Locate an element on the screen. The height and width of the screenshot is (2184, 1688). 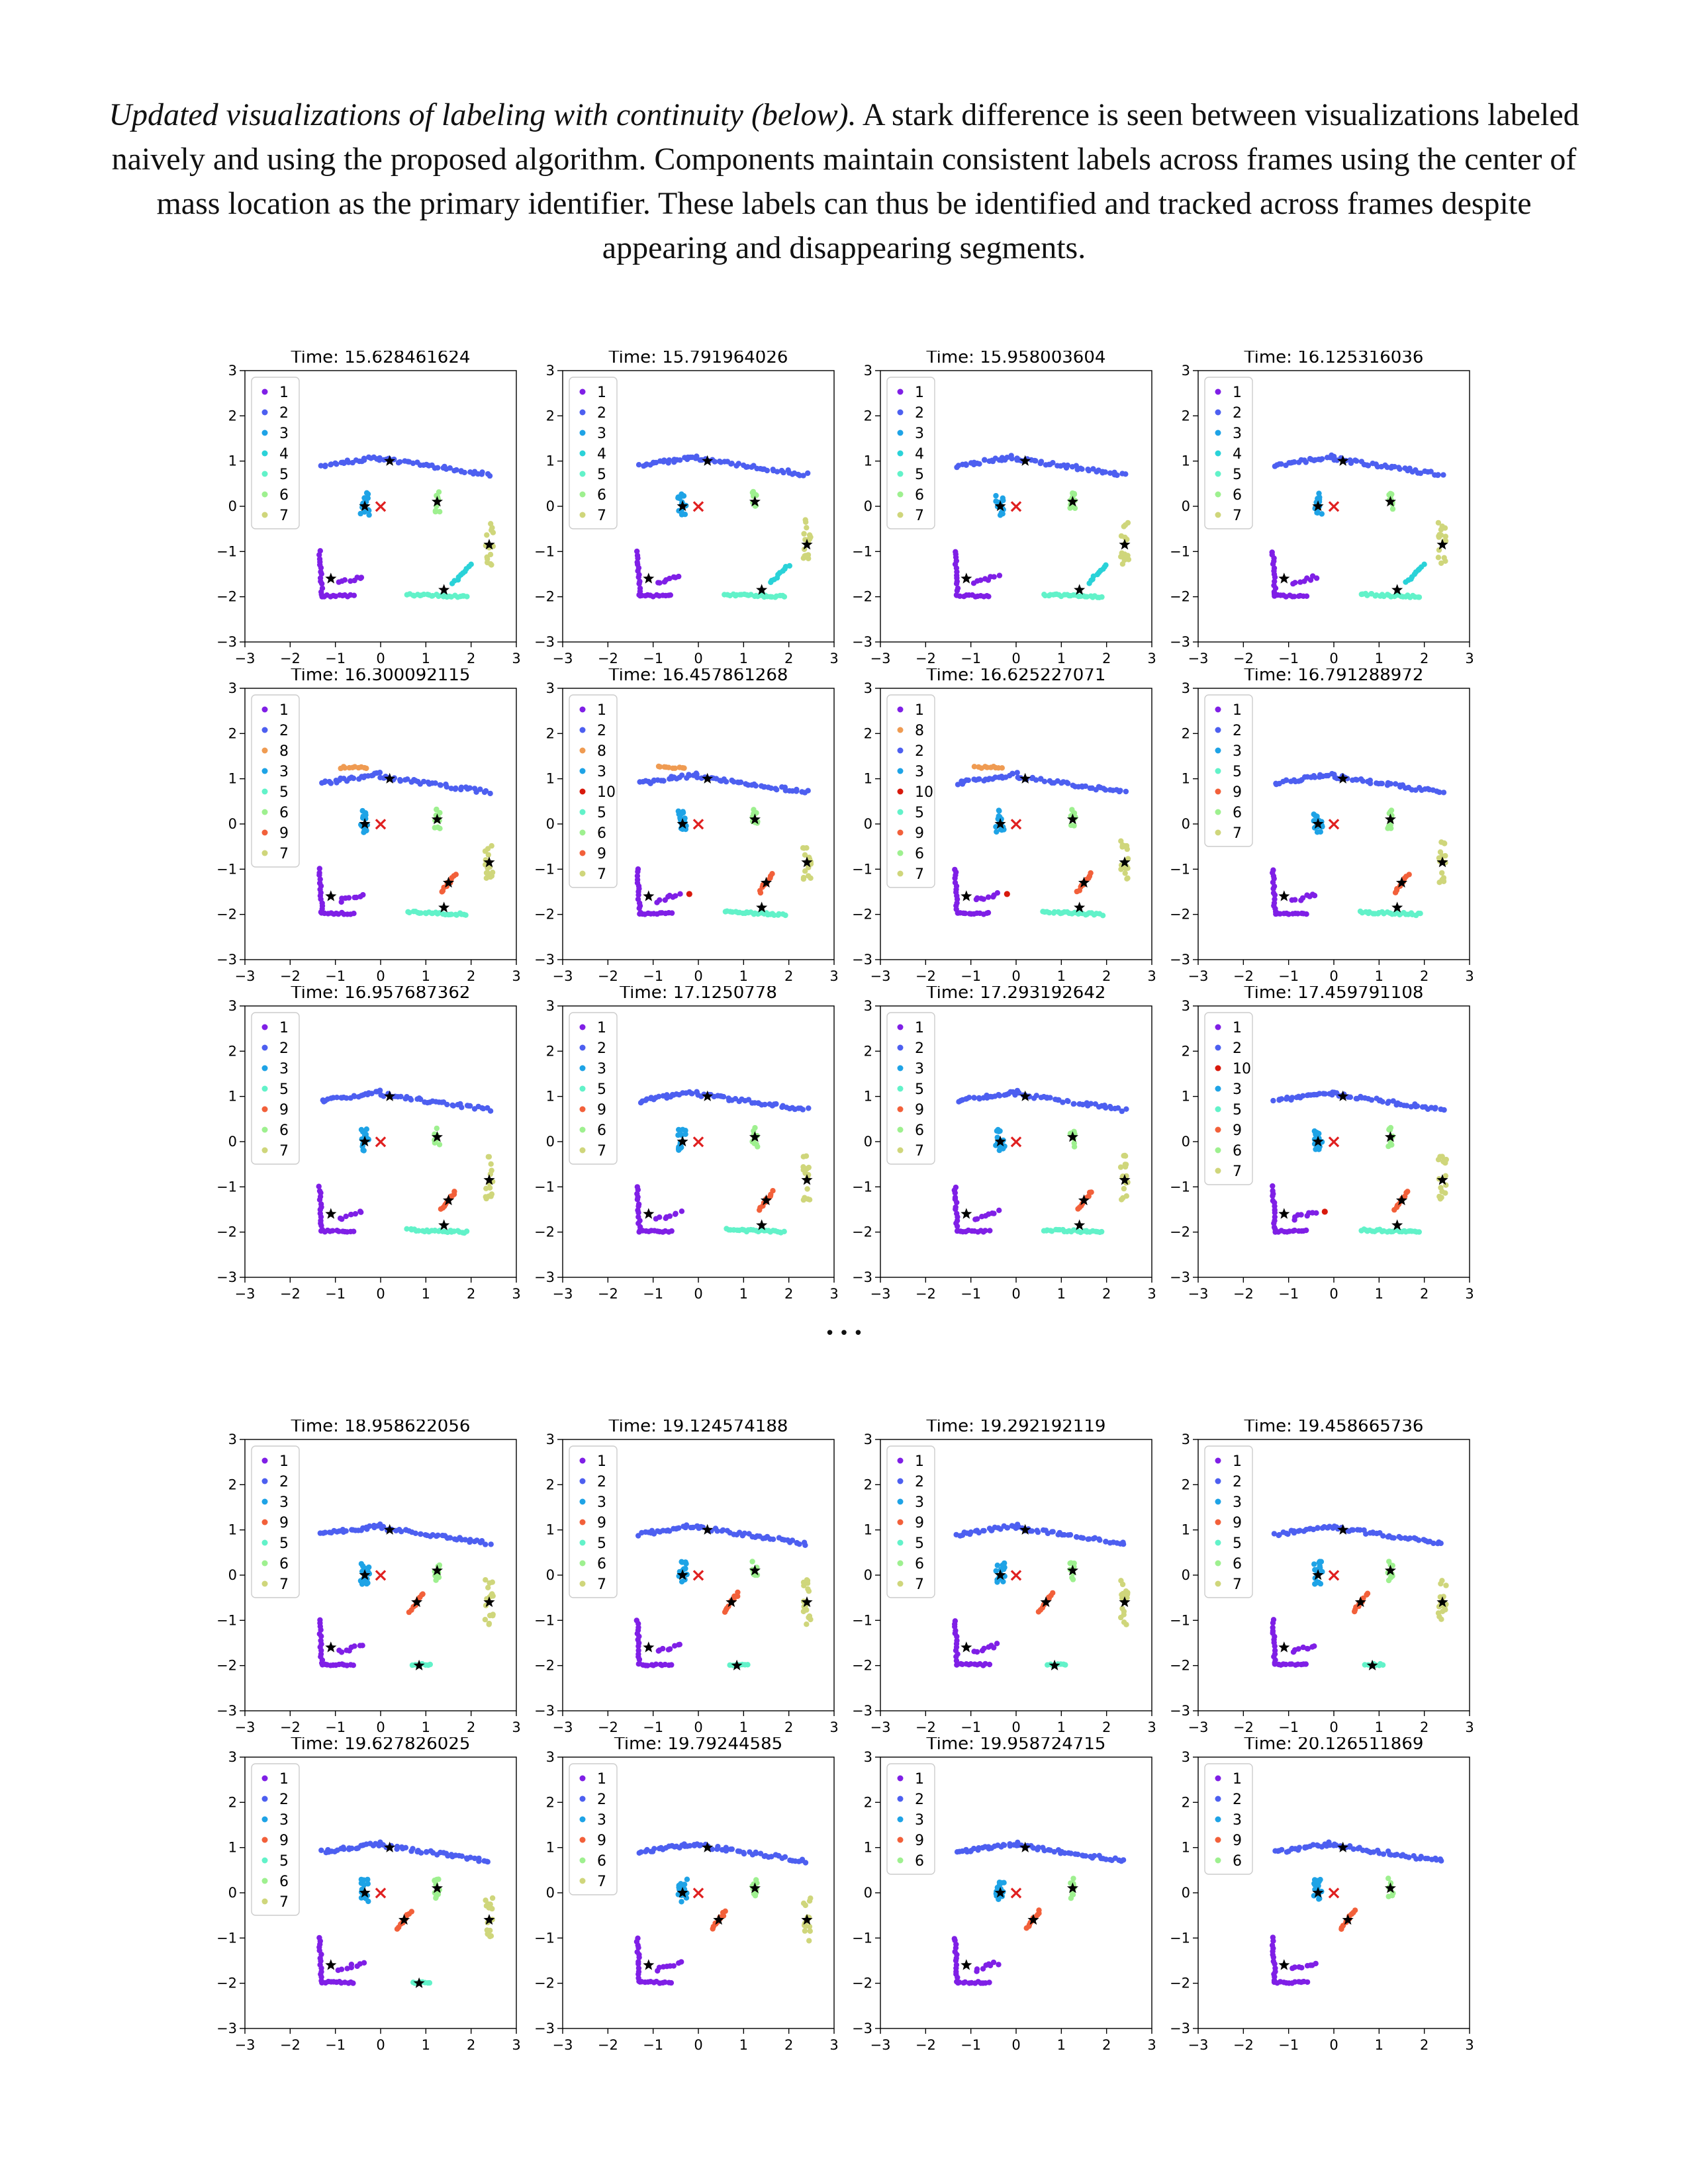
panel-title: Time: 17.293192642 is located at coordinates (1016, 994).